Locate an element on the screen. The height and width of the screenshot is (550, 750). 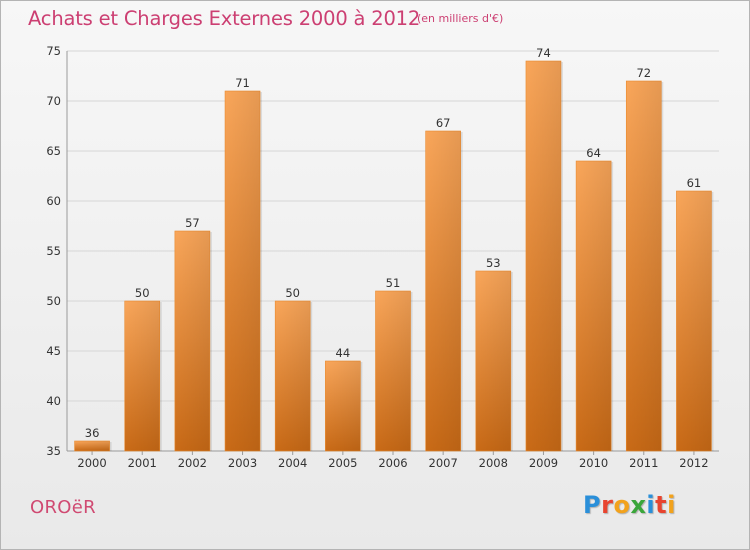
data-label: 44 is located at coordinates (343, 353).